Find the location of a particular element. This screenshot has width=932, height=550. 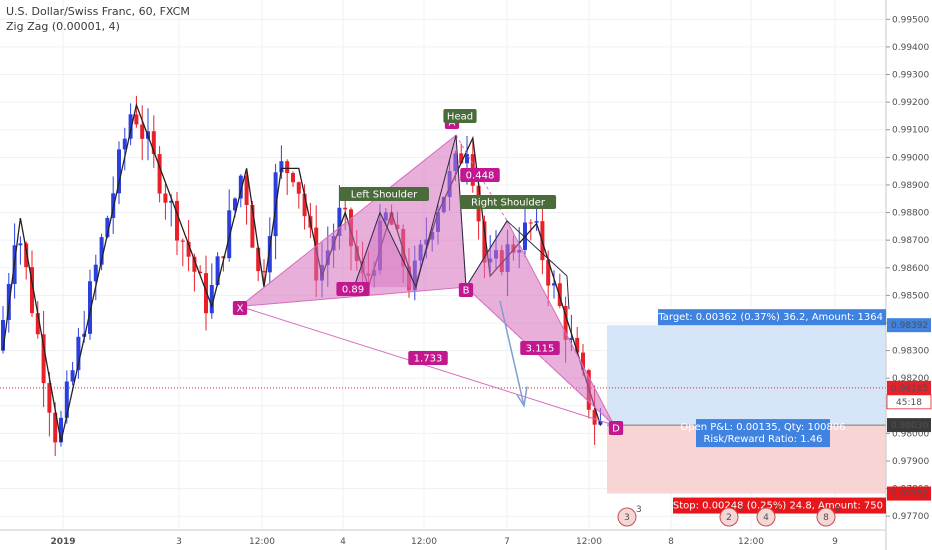

left-shoulder-label: Left Shoulder is located at coordinates (384, 195).